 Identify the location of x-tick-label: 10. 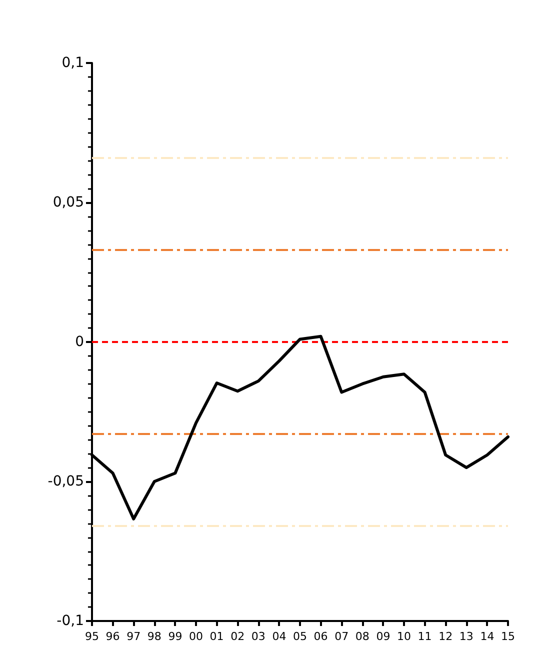
(404, 636).